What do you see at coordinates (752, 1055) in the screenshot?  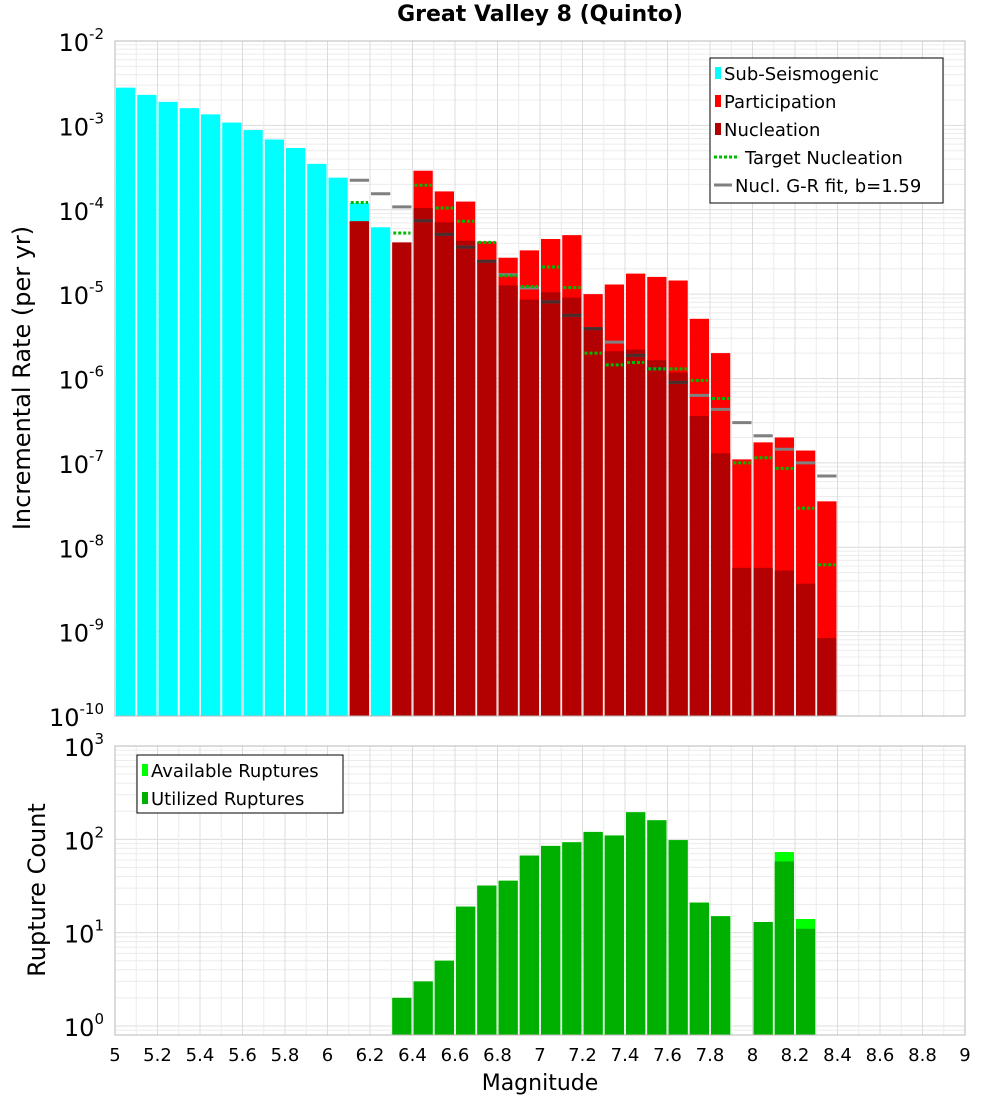 I see `x-tick-label: 8` at bounding box center [752, 1055].